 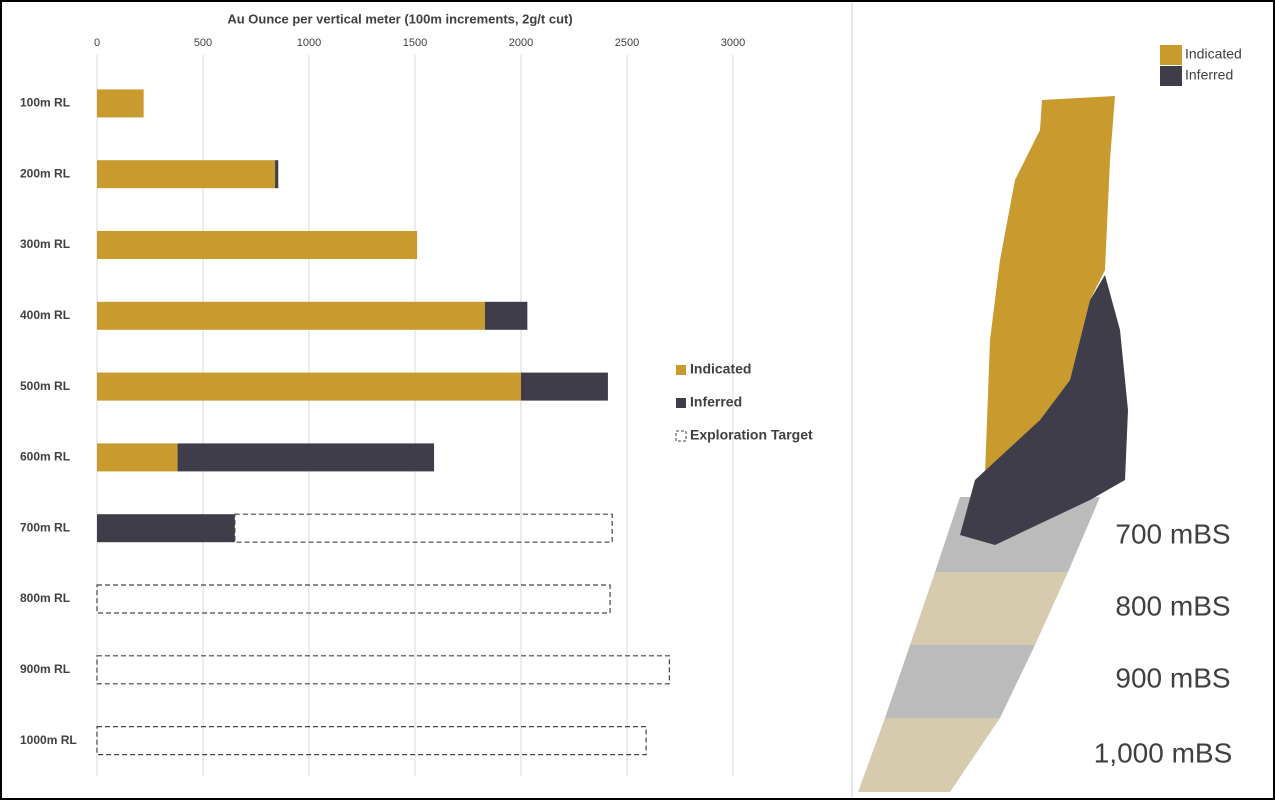 I want to click on depth-label: 800 mBS, so click(x=1172, y=605).